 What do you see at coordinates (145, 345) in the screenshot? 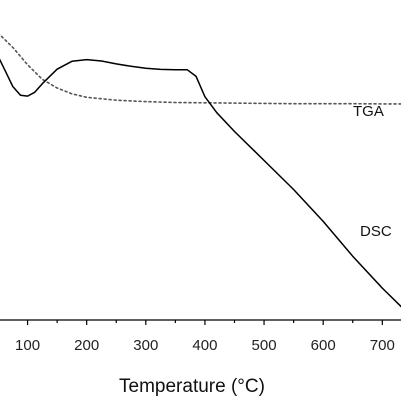
I see `x-tick-label: 300` at bounding box center [145, 345].